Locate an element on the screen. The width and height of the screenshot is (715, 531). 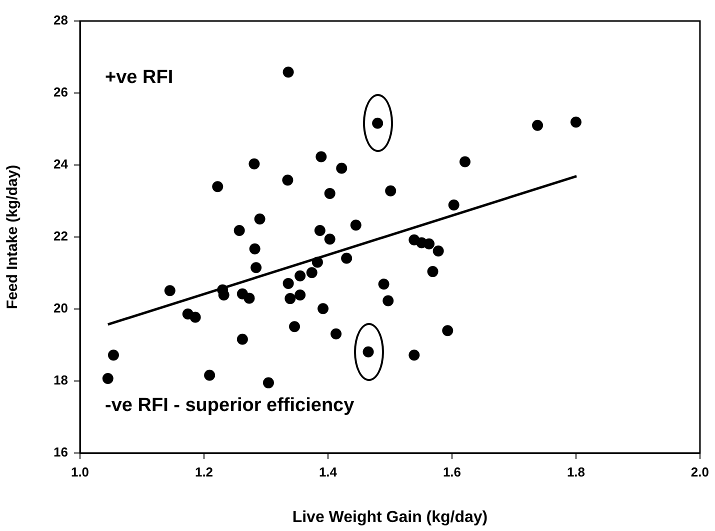
y-tick-label: 18 is located at coordinates (61, 380).